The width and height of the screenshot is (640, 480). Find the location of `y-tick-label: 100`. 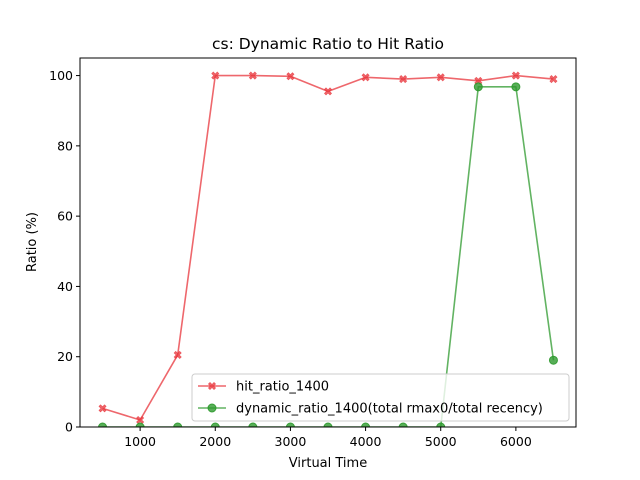

y-tick-label: 100 is located at coordinates (61, 75).